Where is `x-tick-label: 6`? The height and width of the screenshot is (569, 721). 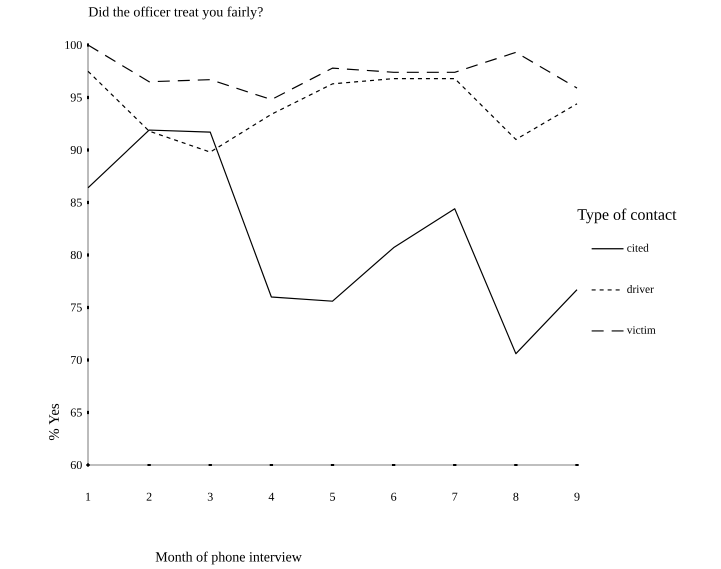
x-tick-label: 6 is located at coordinates (393, 496).